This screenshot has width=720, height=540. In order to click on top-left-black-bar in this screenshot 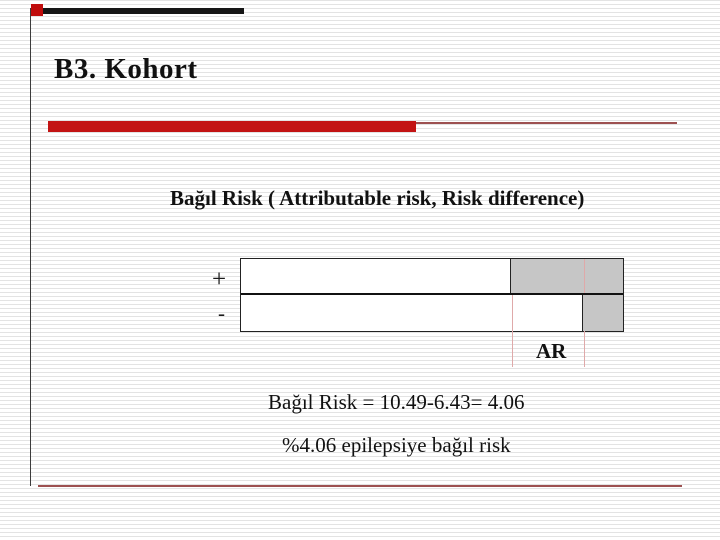, I will do `click(137, 11)`.